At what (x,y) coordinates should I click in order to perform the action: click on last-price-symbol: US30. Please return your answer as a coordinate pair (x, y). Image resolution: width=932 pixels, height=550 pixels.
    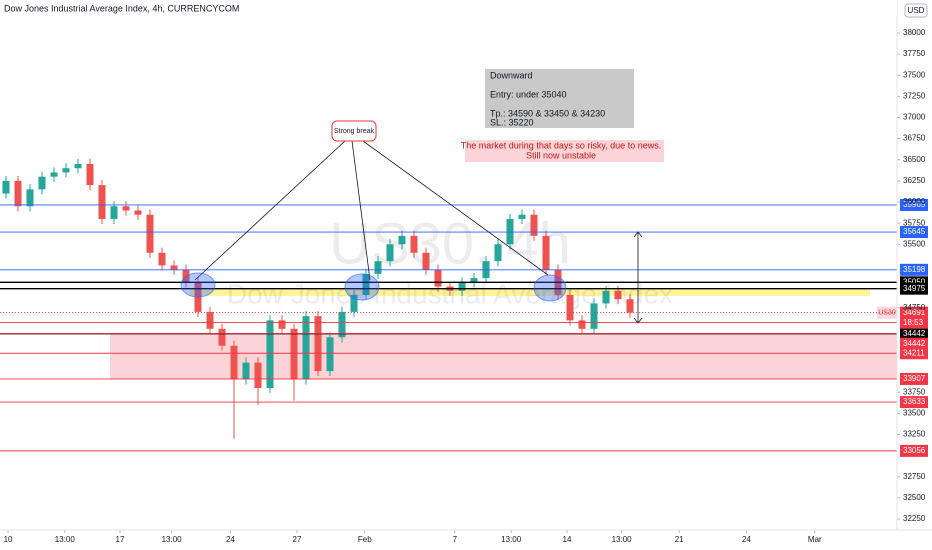
    Looking at the image, I should click on (887, 313).